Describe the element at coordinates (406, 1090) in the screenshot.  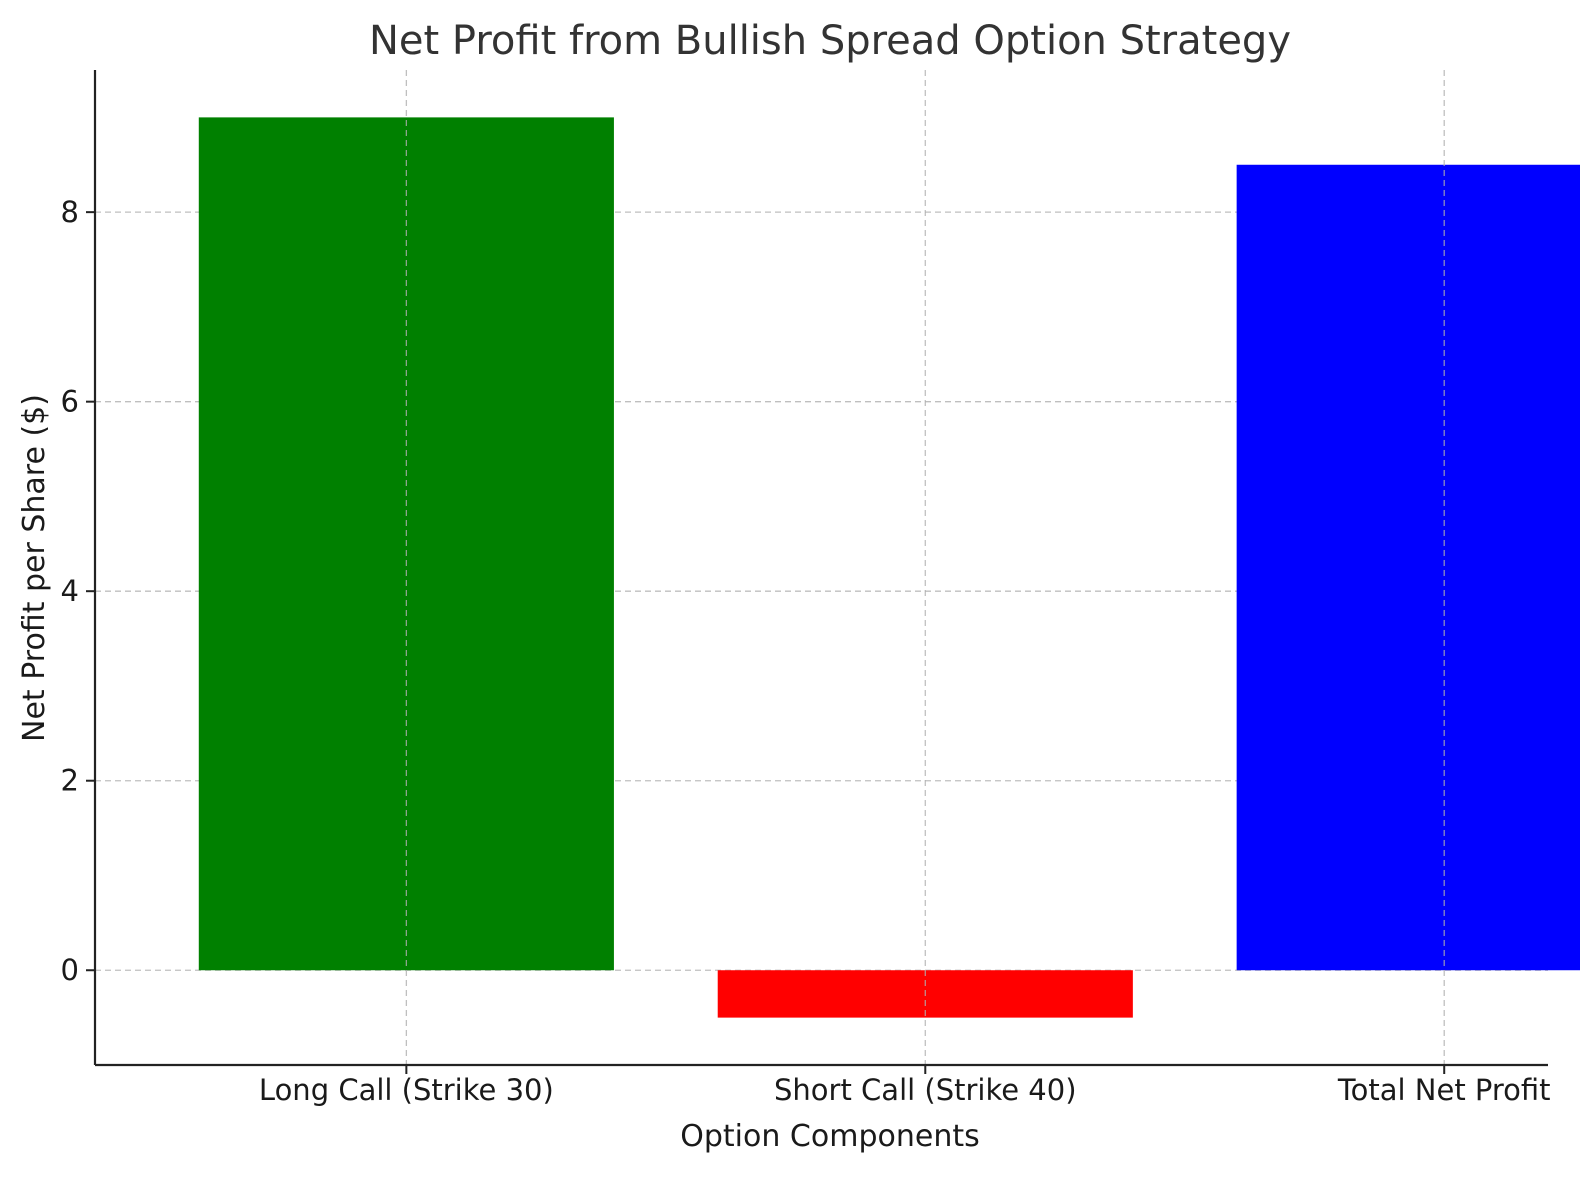
I see `x-tick-label: Long Call (Strike 30)` at that location.